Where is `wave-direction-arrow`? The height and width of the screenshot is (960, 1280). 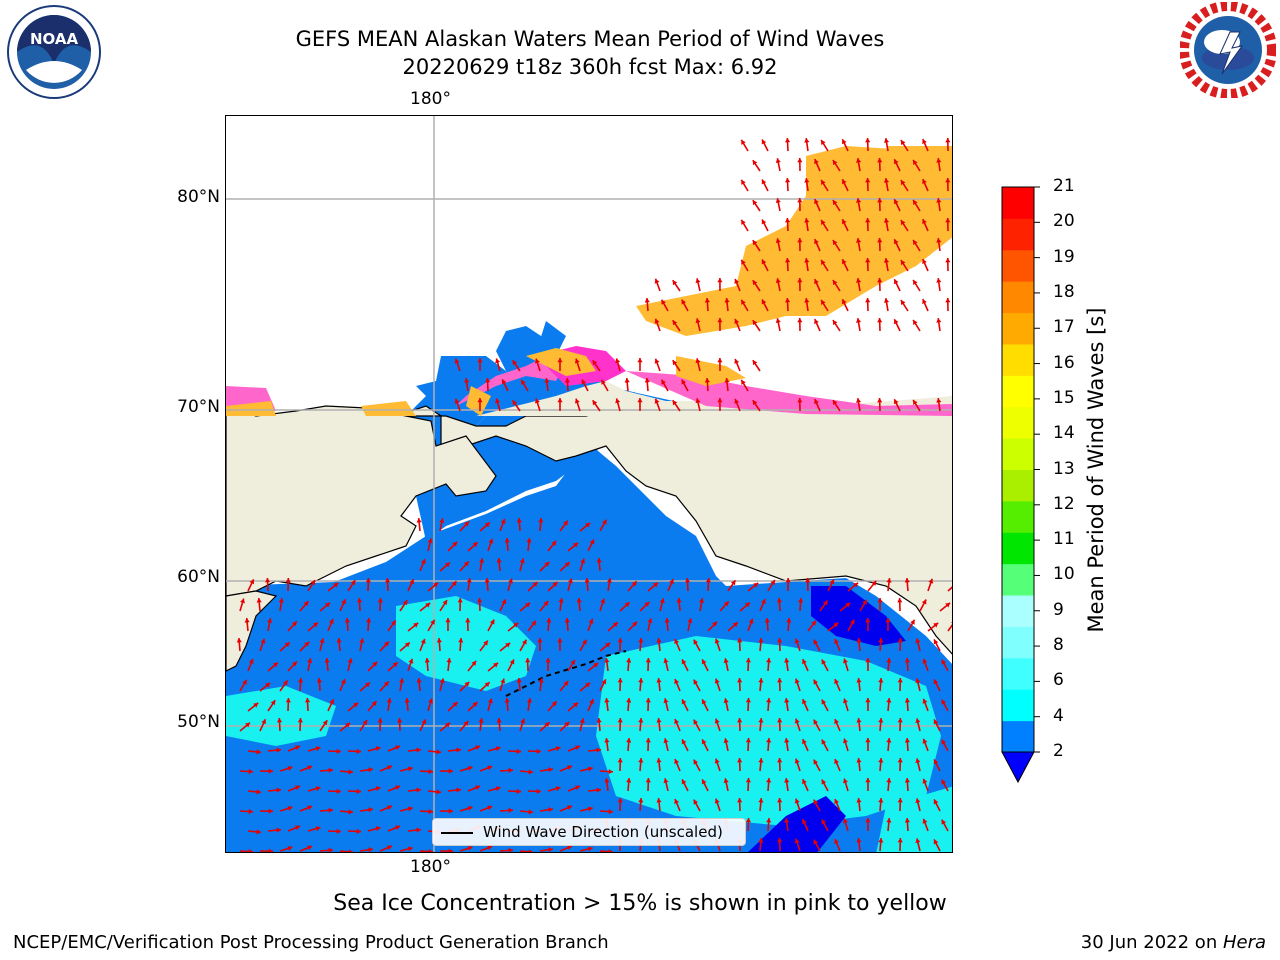 wave-direction-arrow is located at coordinates (526, 851).